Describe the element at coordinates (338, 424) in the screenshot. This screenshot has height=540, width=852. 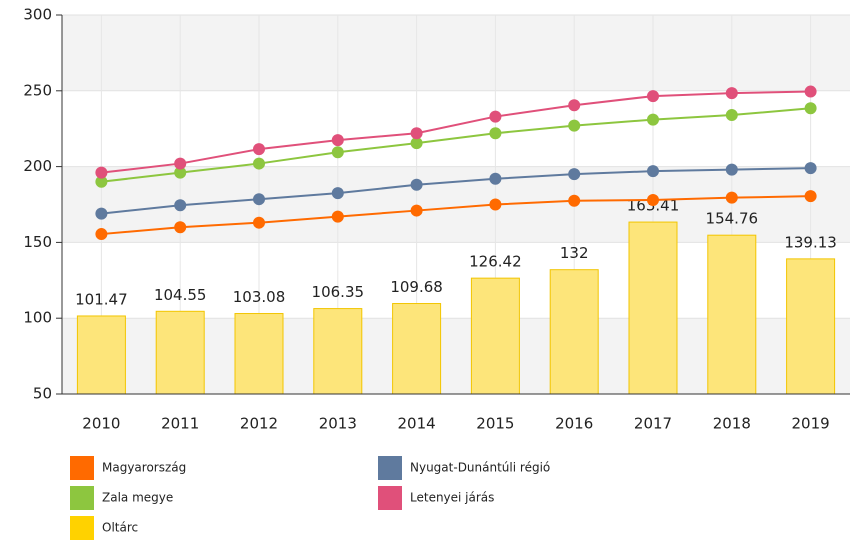
I see `x-tick-label: 2013` at that location.